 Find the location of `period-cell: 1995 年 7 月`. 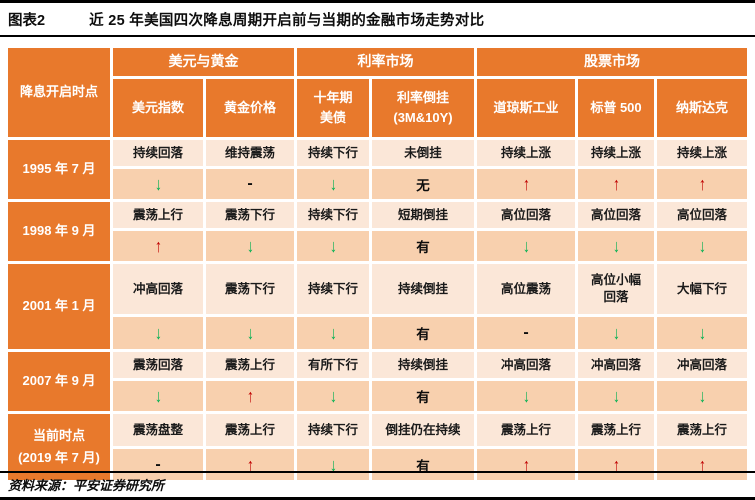

period-cell: 1995 年 7 月 is located at coordinates (59, 169).